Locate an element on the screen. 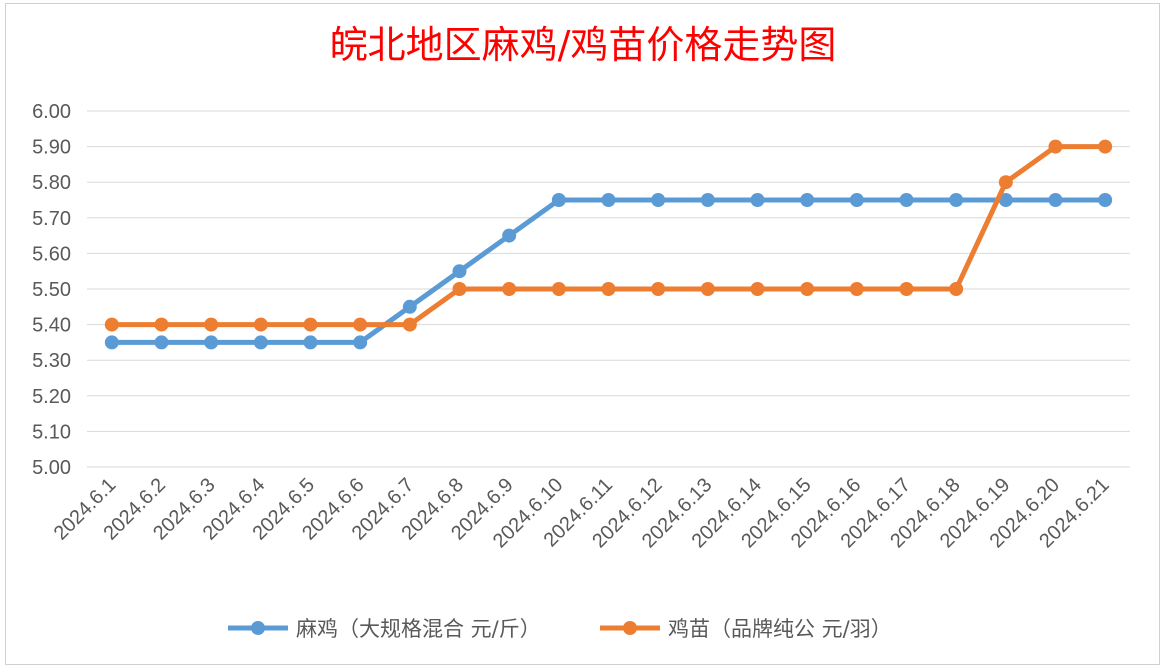 The height and width of the screenshot is (670, 1166). legend: 麻鸡（大规格混合 元/斤） 鸡苗（品牌纯公 元/羽） is located at coordinates (560, 629).